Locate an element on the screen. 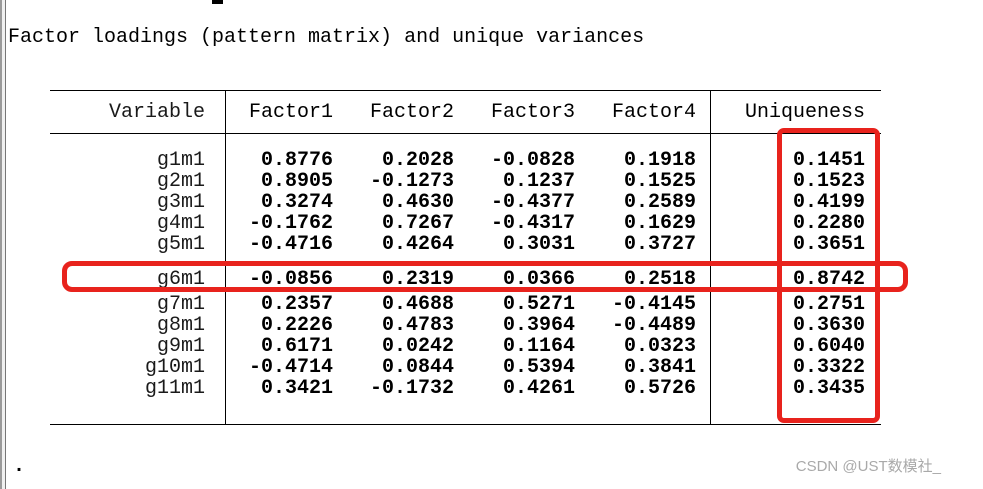  cell-uniqueness: 0.4199 is located at coordinates (828, 202).